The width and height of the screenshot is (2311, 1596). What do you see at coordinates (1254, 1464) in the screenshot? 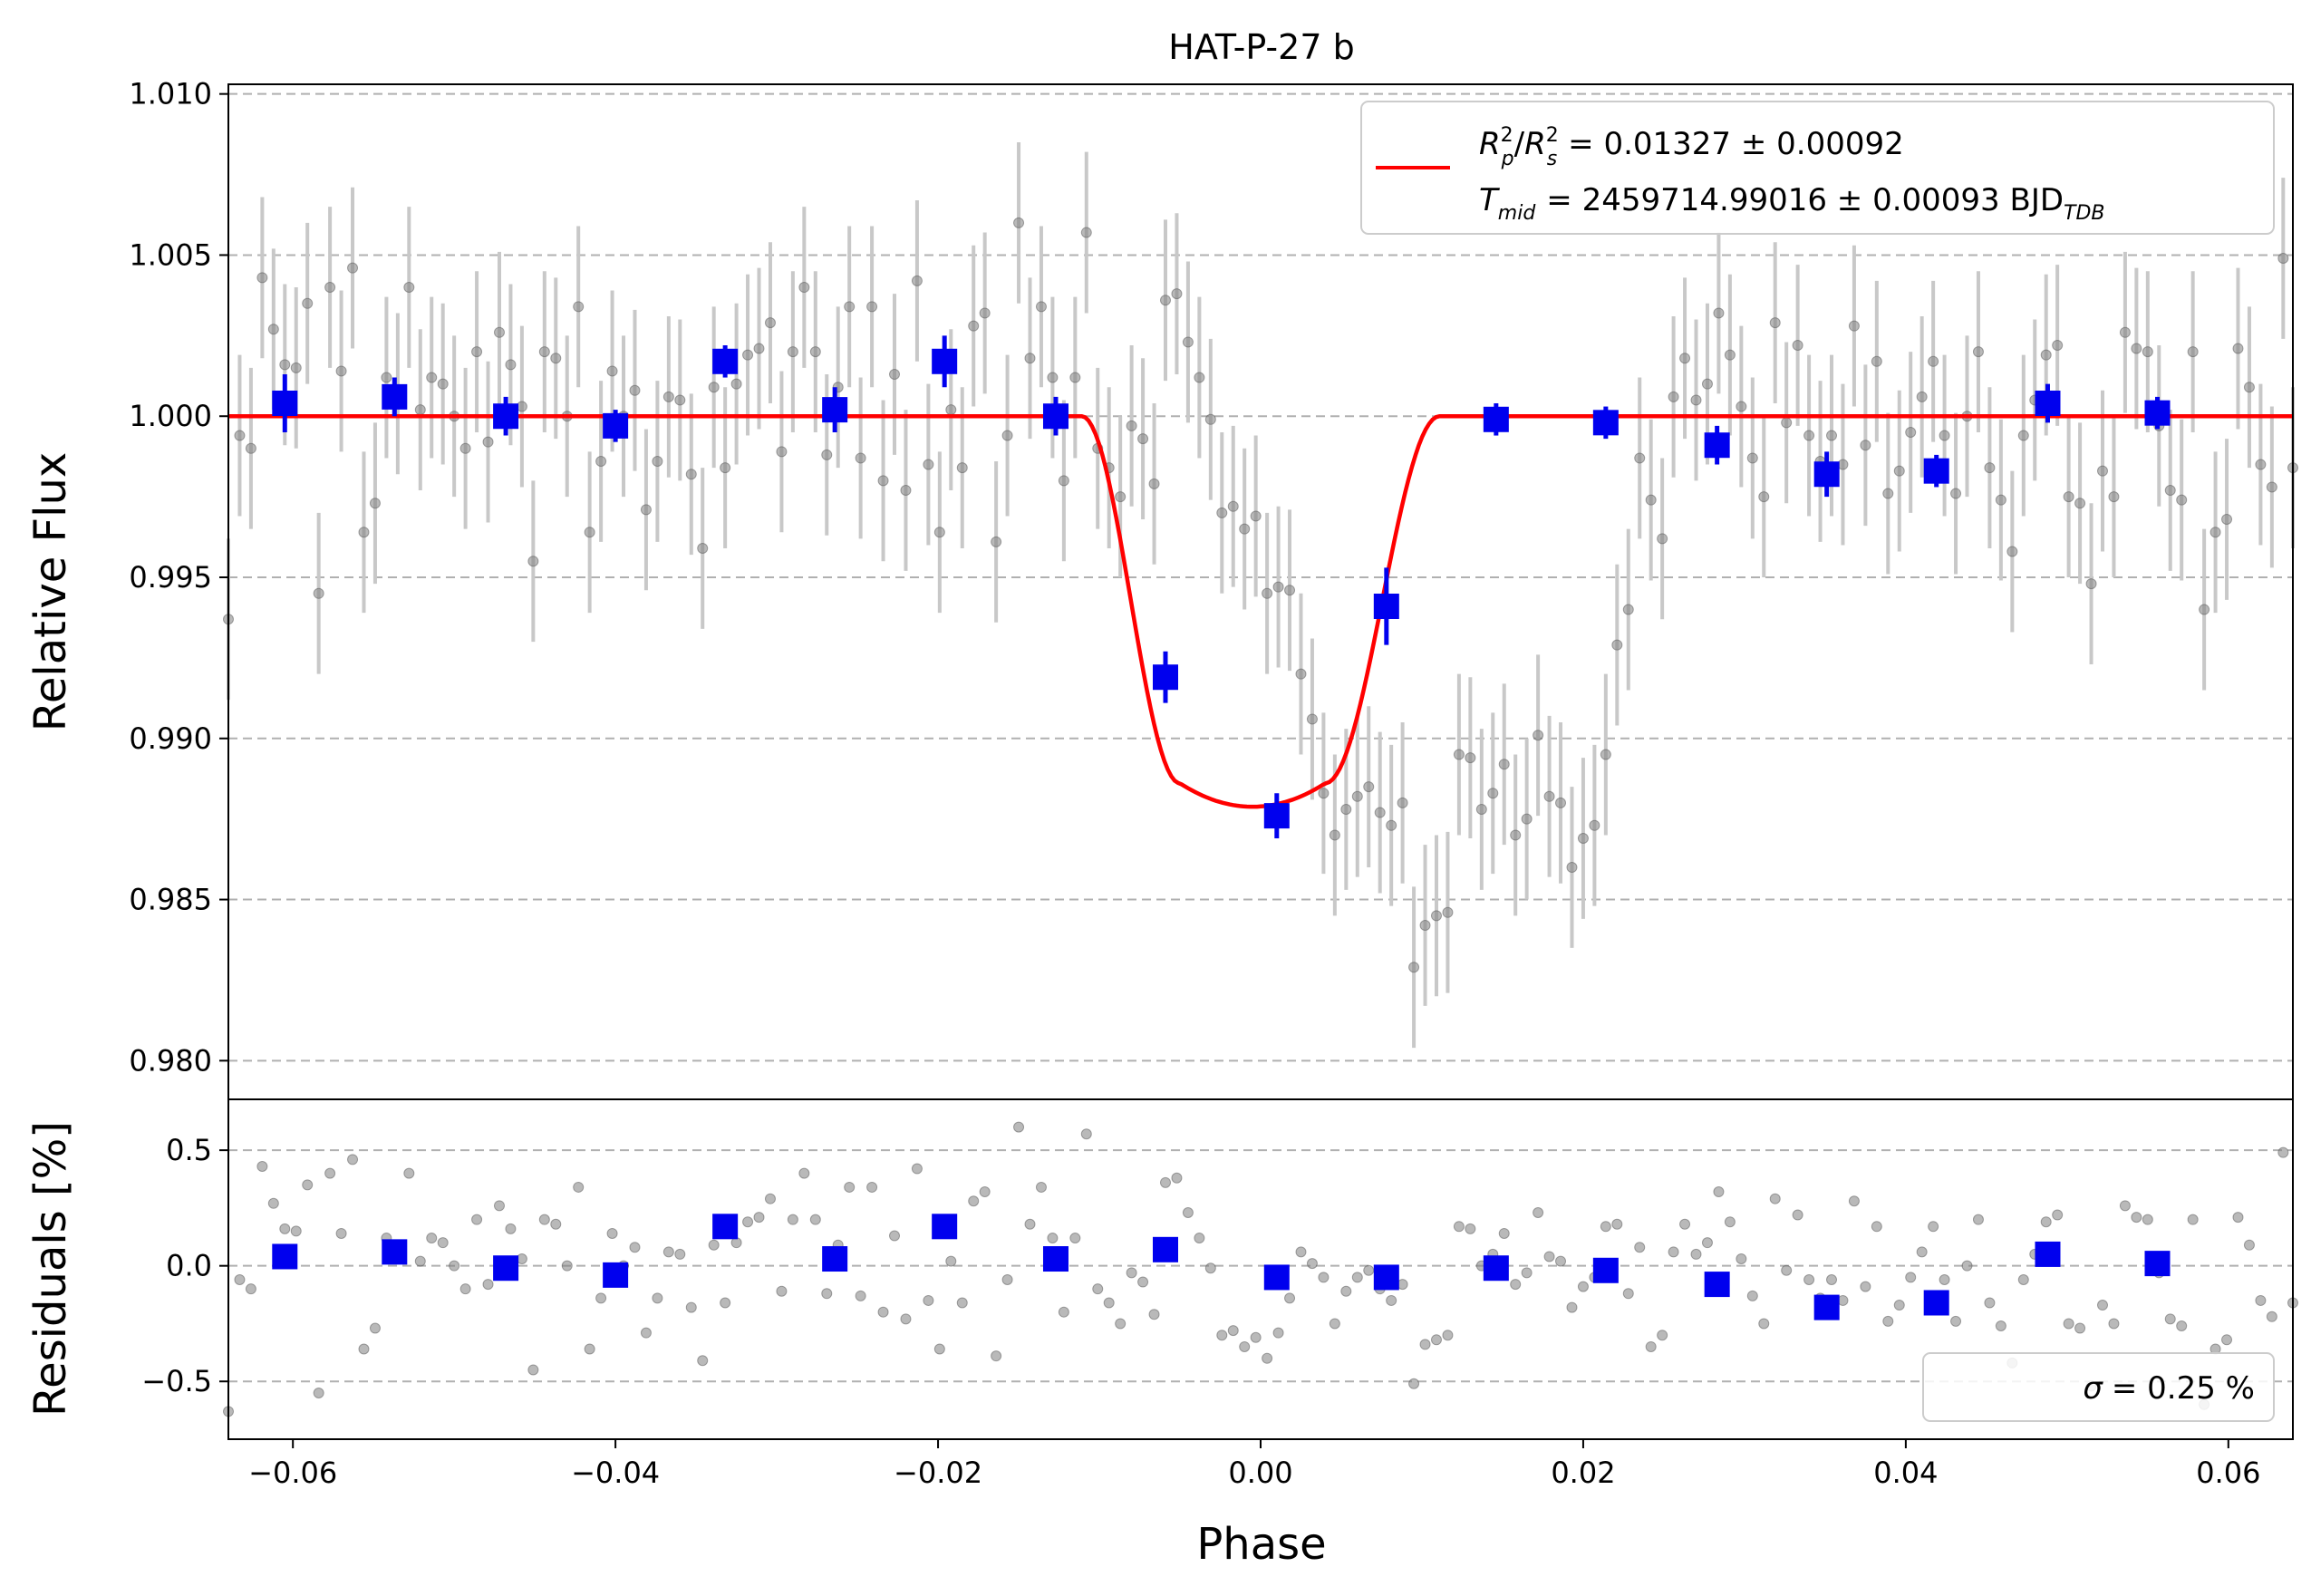
I see `bottom-x-ticks: −0.06 −0.04 −0.02 0.00 0.02 0.04 0.06` at bounding box center [1254, 1464].